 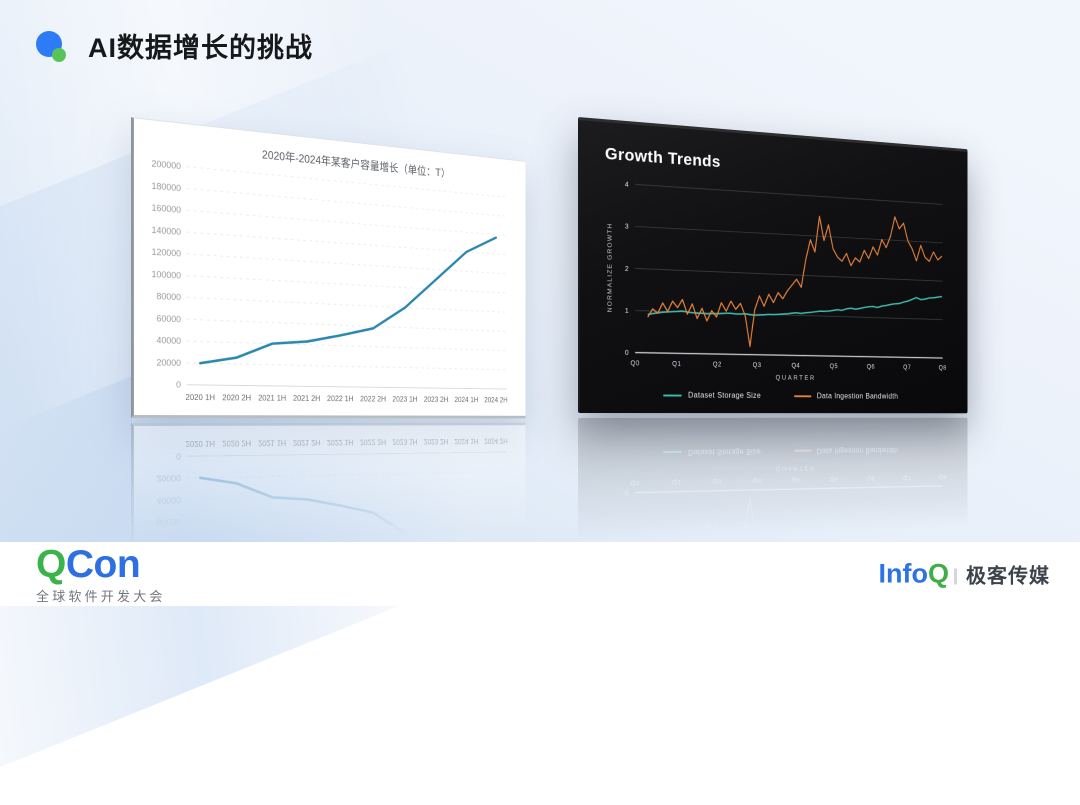 I want to click on svg-text: 2021 2H, so click(x=306, y=398).